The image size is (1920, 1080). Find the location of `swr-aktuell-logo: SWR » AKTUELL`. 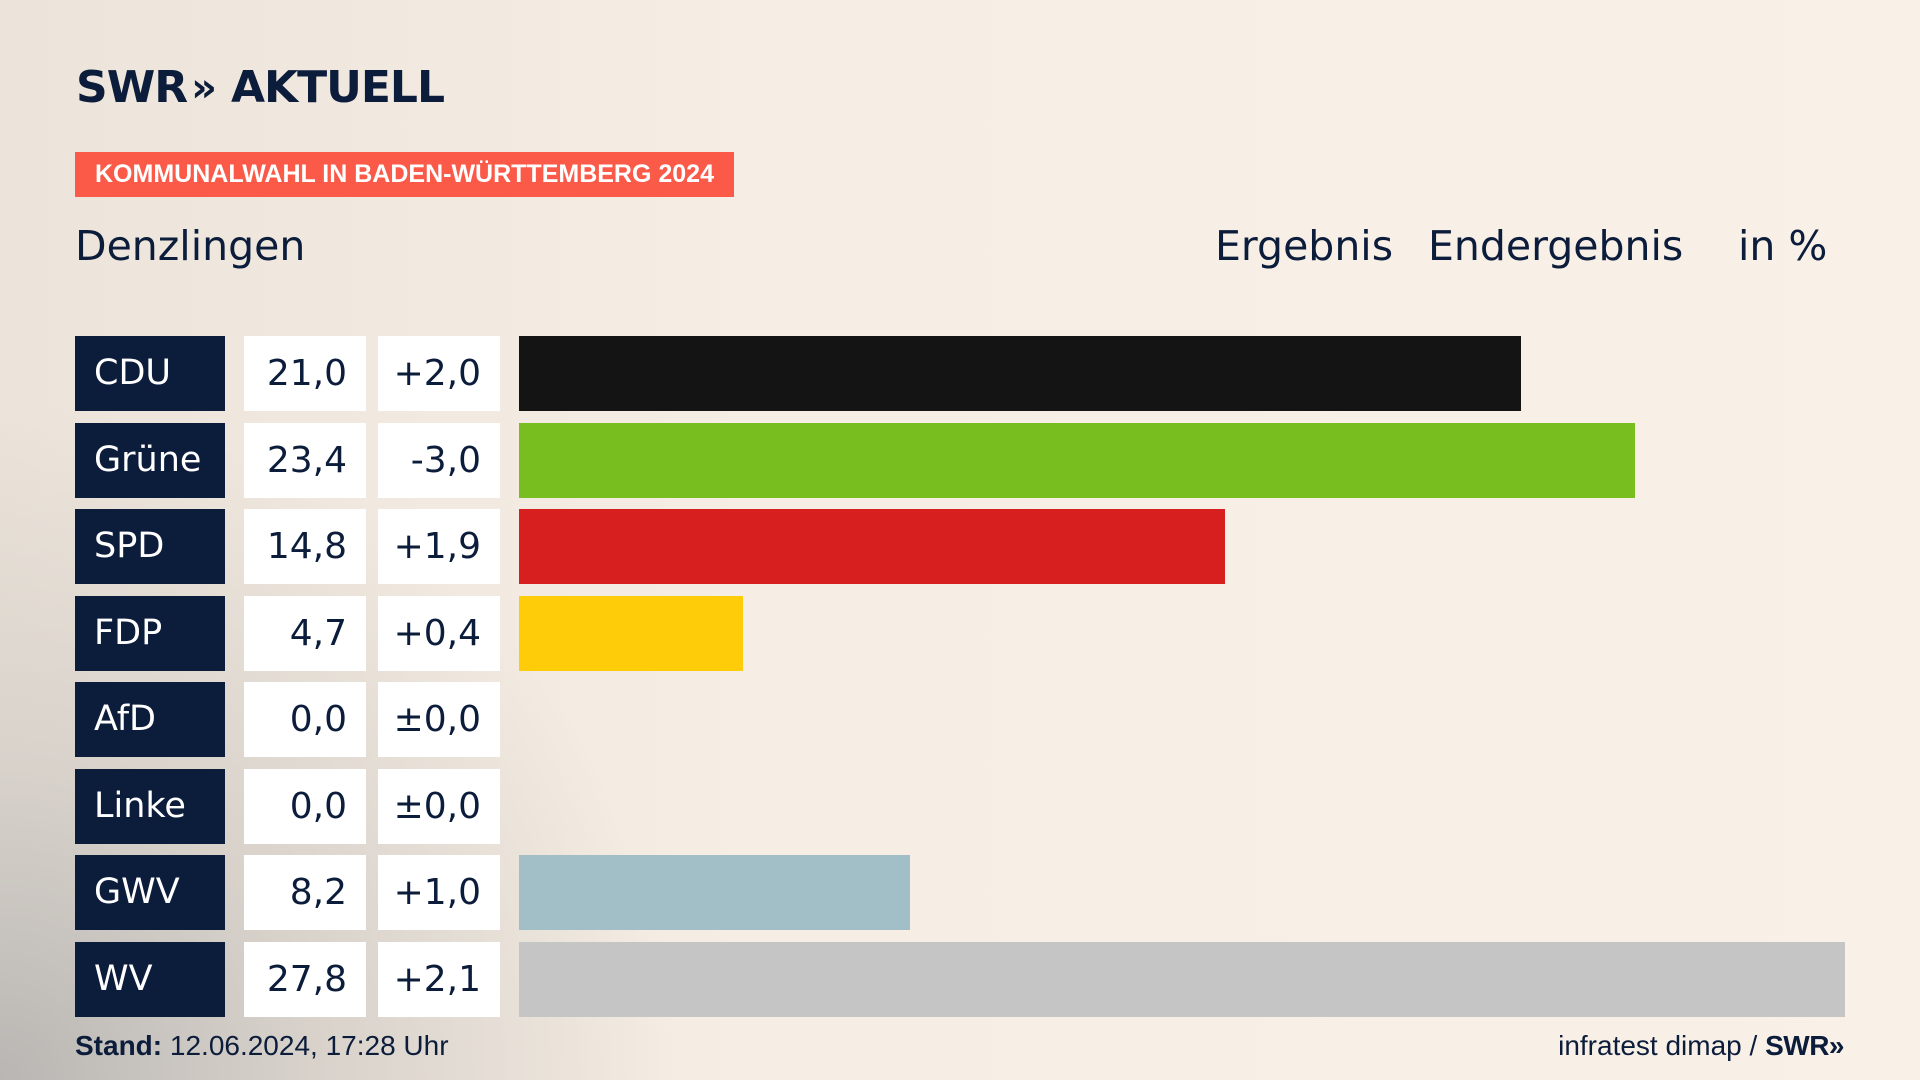

swr-aktuell-logo: SWR » AKTUELL is located at coordinates (260, 87).